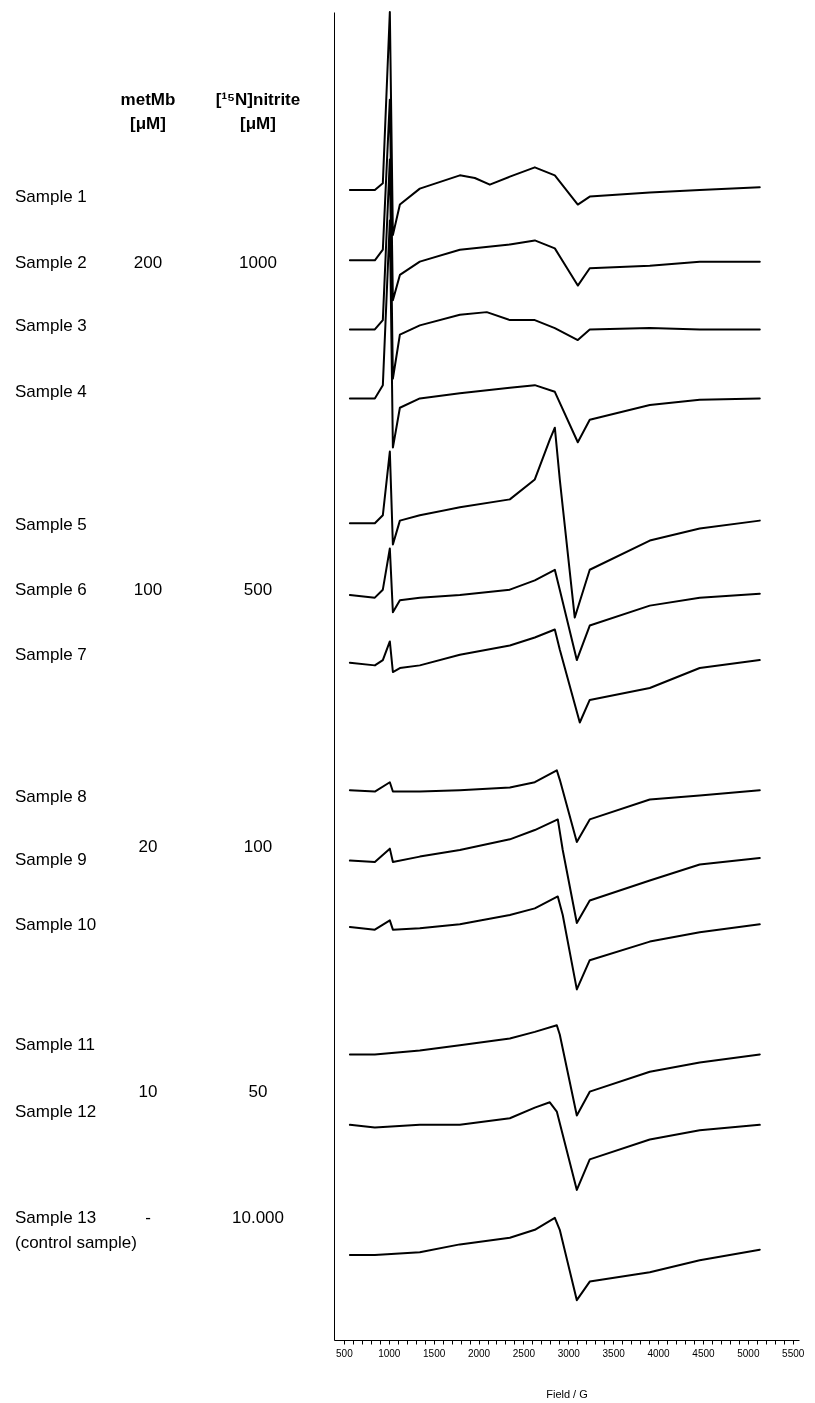  Describe the element at coordinates (51, 796) in the screenshot. I see `text: Sample 8` at that location.